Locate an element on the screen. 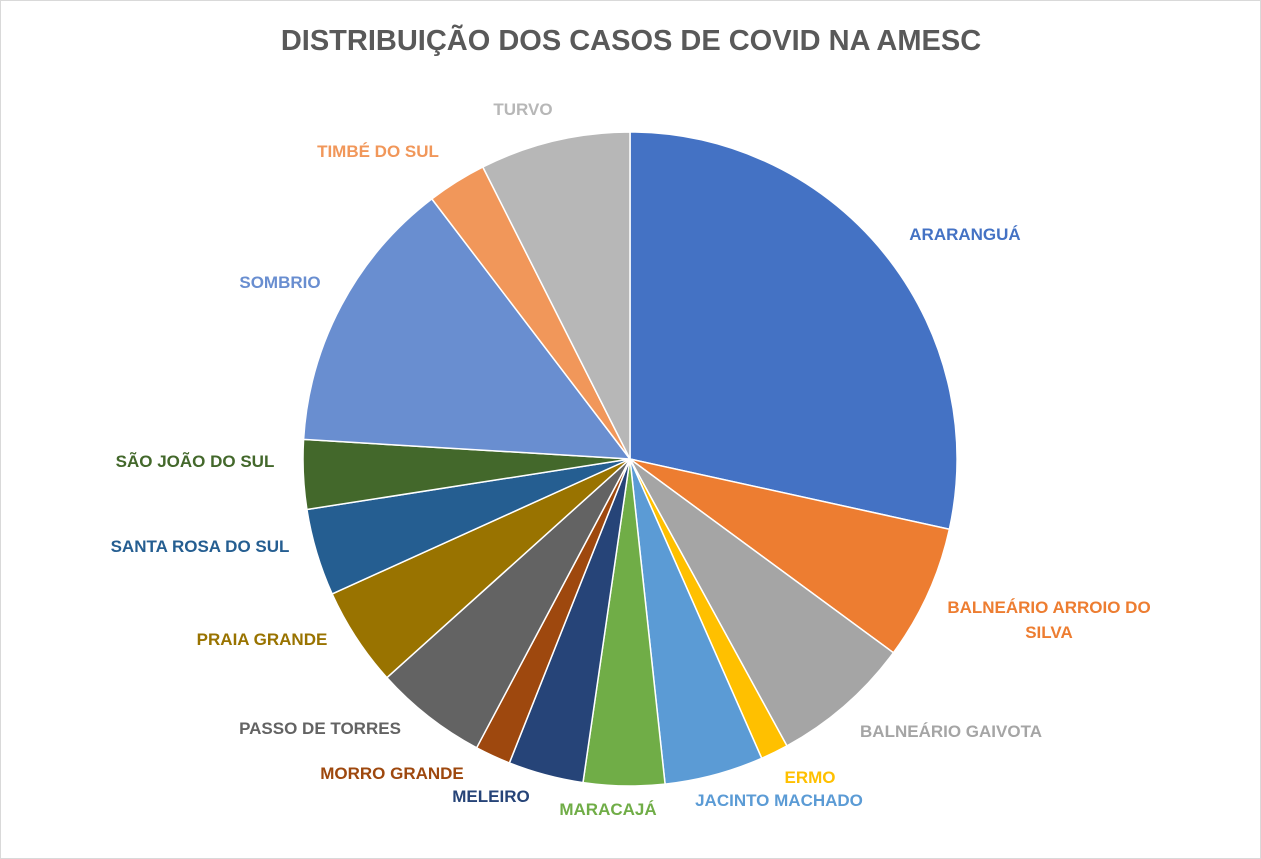 The height and width of the screenshot is (859, 1261). slice-label-line: BALNEÁRIO GAIVOTA is located at coordinates (951, 731).